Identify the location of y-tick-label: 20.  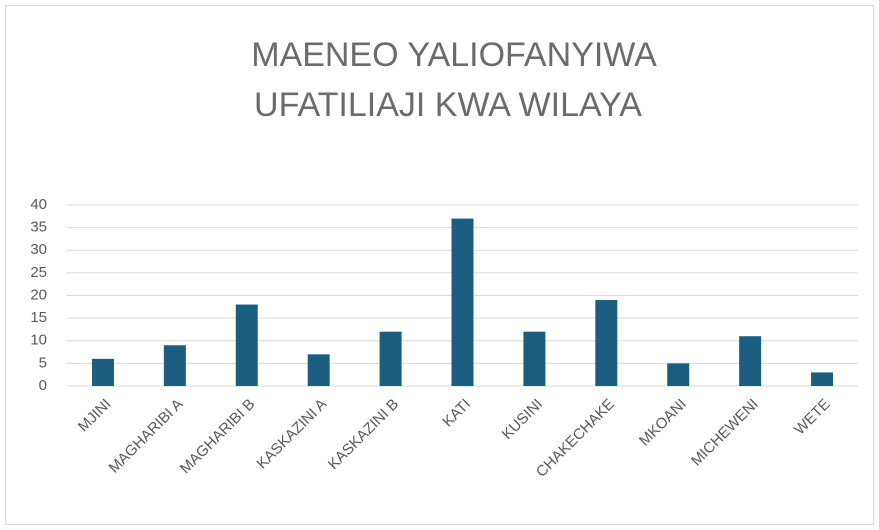
(38, 294).